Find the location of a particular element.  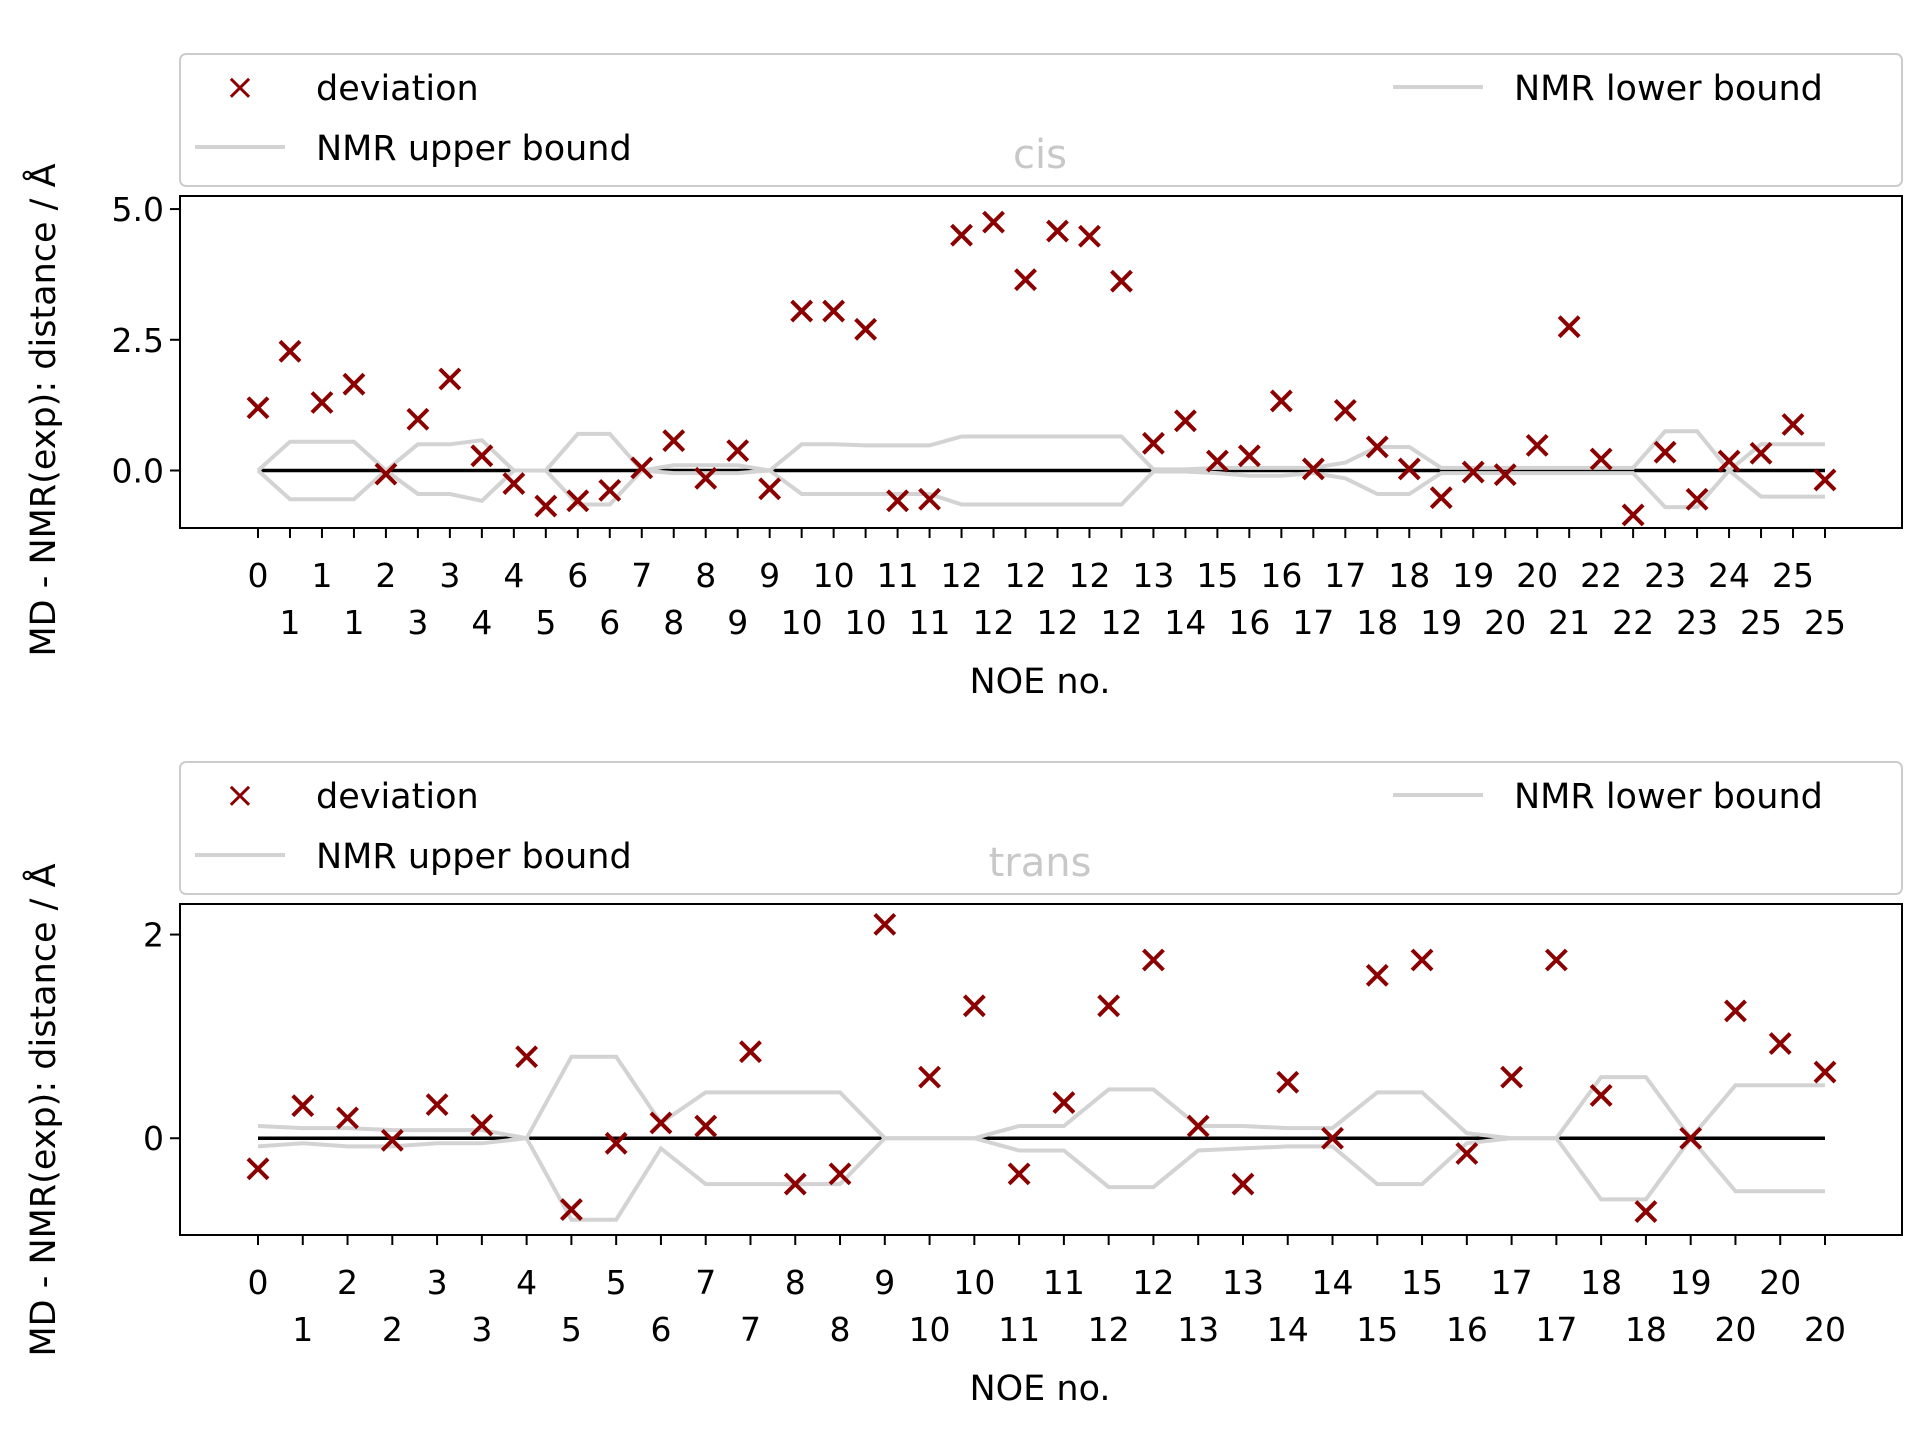

trans-xtick-label: 4 is located at coordinates (526, 1282).